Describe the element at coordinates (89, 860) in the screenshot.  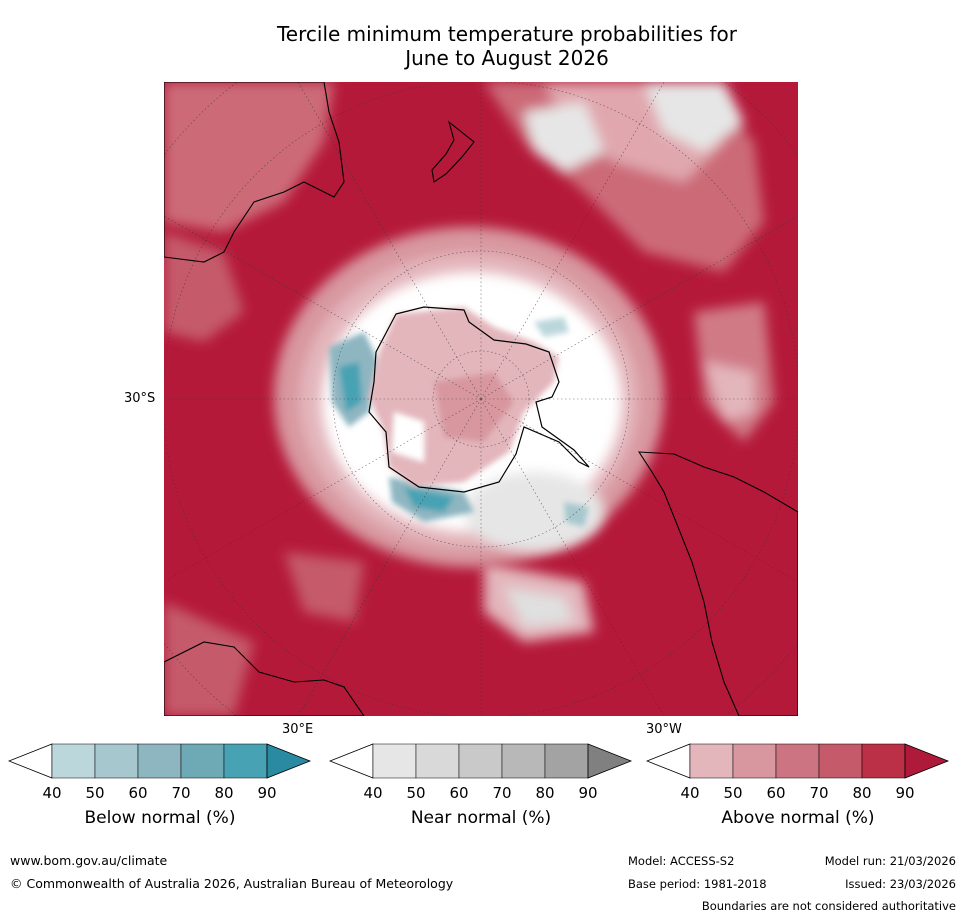
I see `website-link: www.bom.gov.au/climate` at that location.